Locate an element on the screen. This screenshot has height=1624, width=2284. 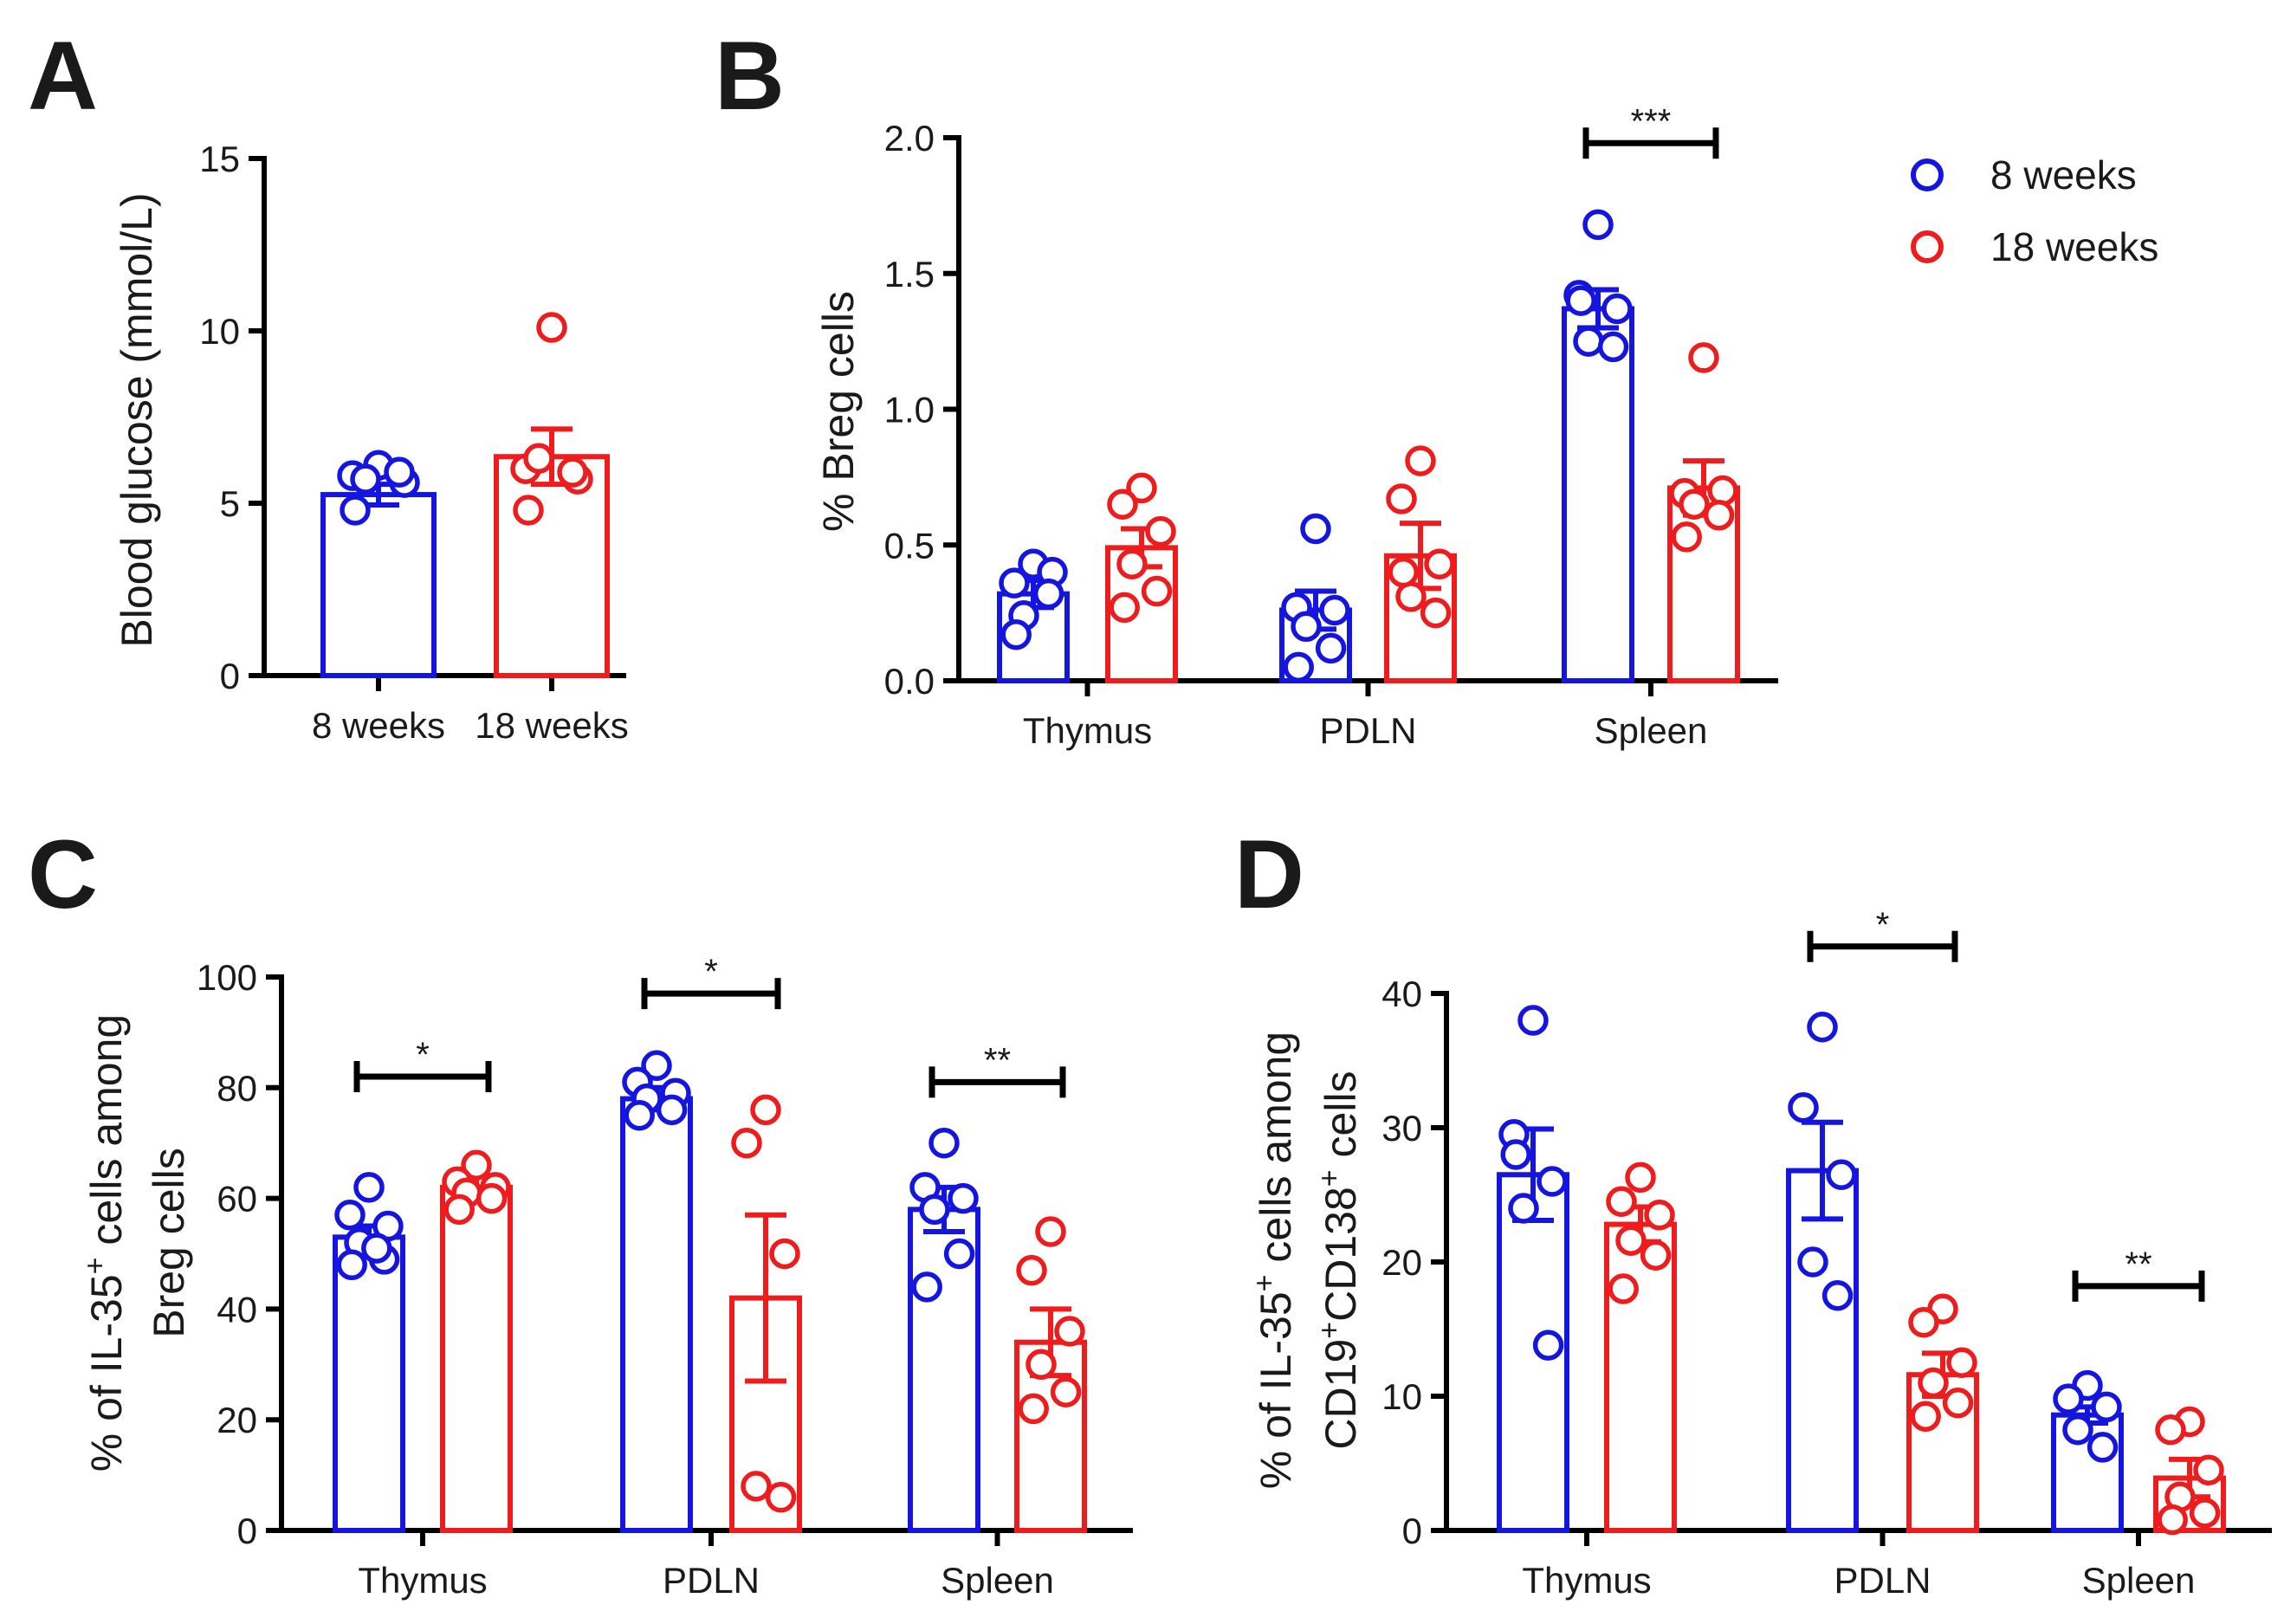
panel-b-x-tick-label: PDLN is located at coordinates (1367, 730).